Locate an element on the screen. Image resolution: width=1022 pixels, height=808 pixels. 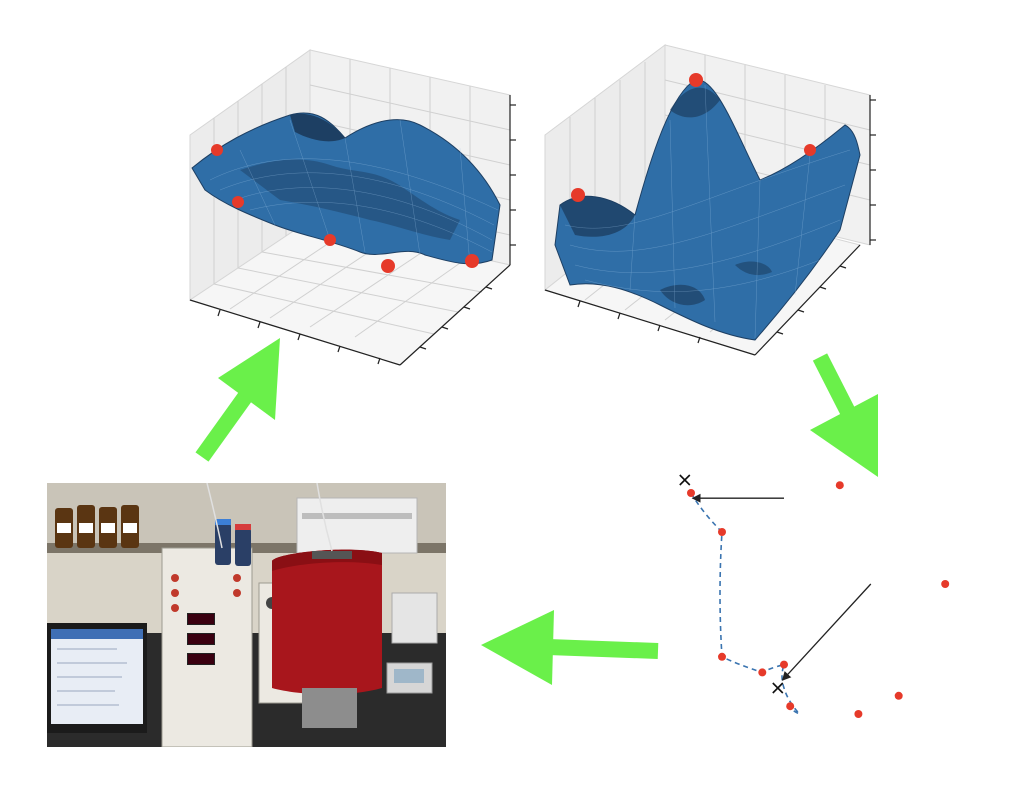
optimization-trajectory-plot is located at coordinates (815, 610).